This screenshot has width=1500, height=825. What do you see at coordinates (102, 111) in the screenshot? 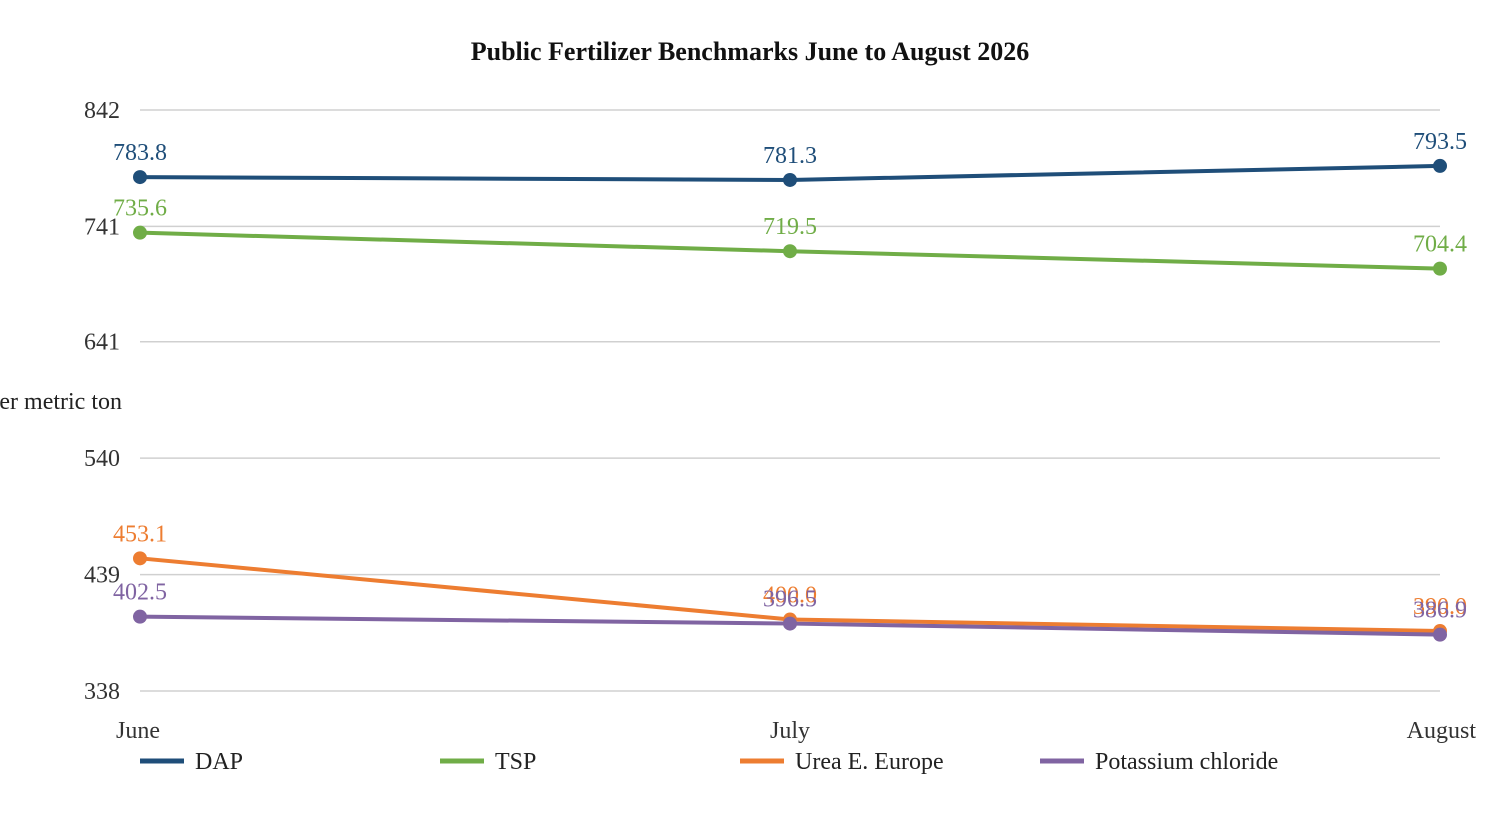
I see `y-tick-label: 842` at bounding box center [102, 111].